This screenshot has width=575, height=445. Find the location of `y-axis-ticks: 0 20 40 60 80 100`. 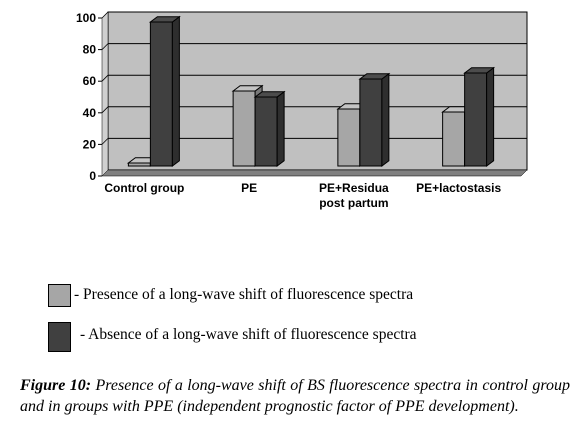

y-axis-ticks: 0 20 40 60 80 100 is located at coordinates (89, 97).